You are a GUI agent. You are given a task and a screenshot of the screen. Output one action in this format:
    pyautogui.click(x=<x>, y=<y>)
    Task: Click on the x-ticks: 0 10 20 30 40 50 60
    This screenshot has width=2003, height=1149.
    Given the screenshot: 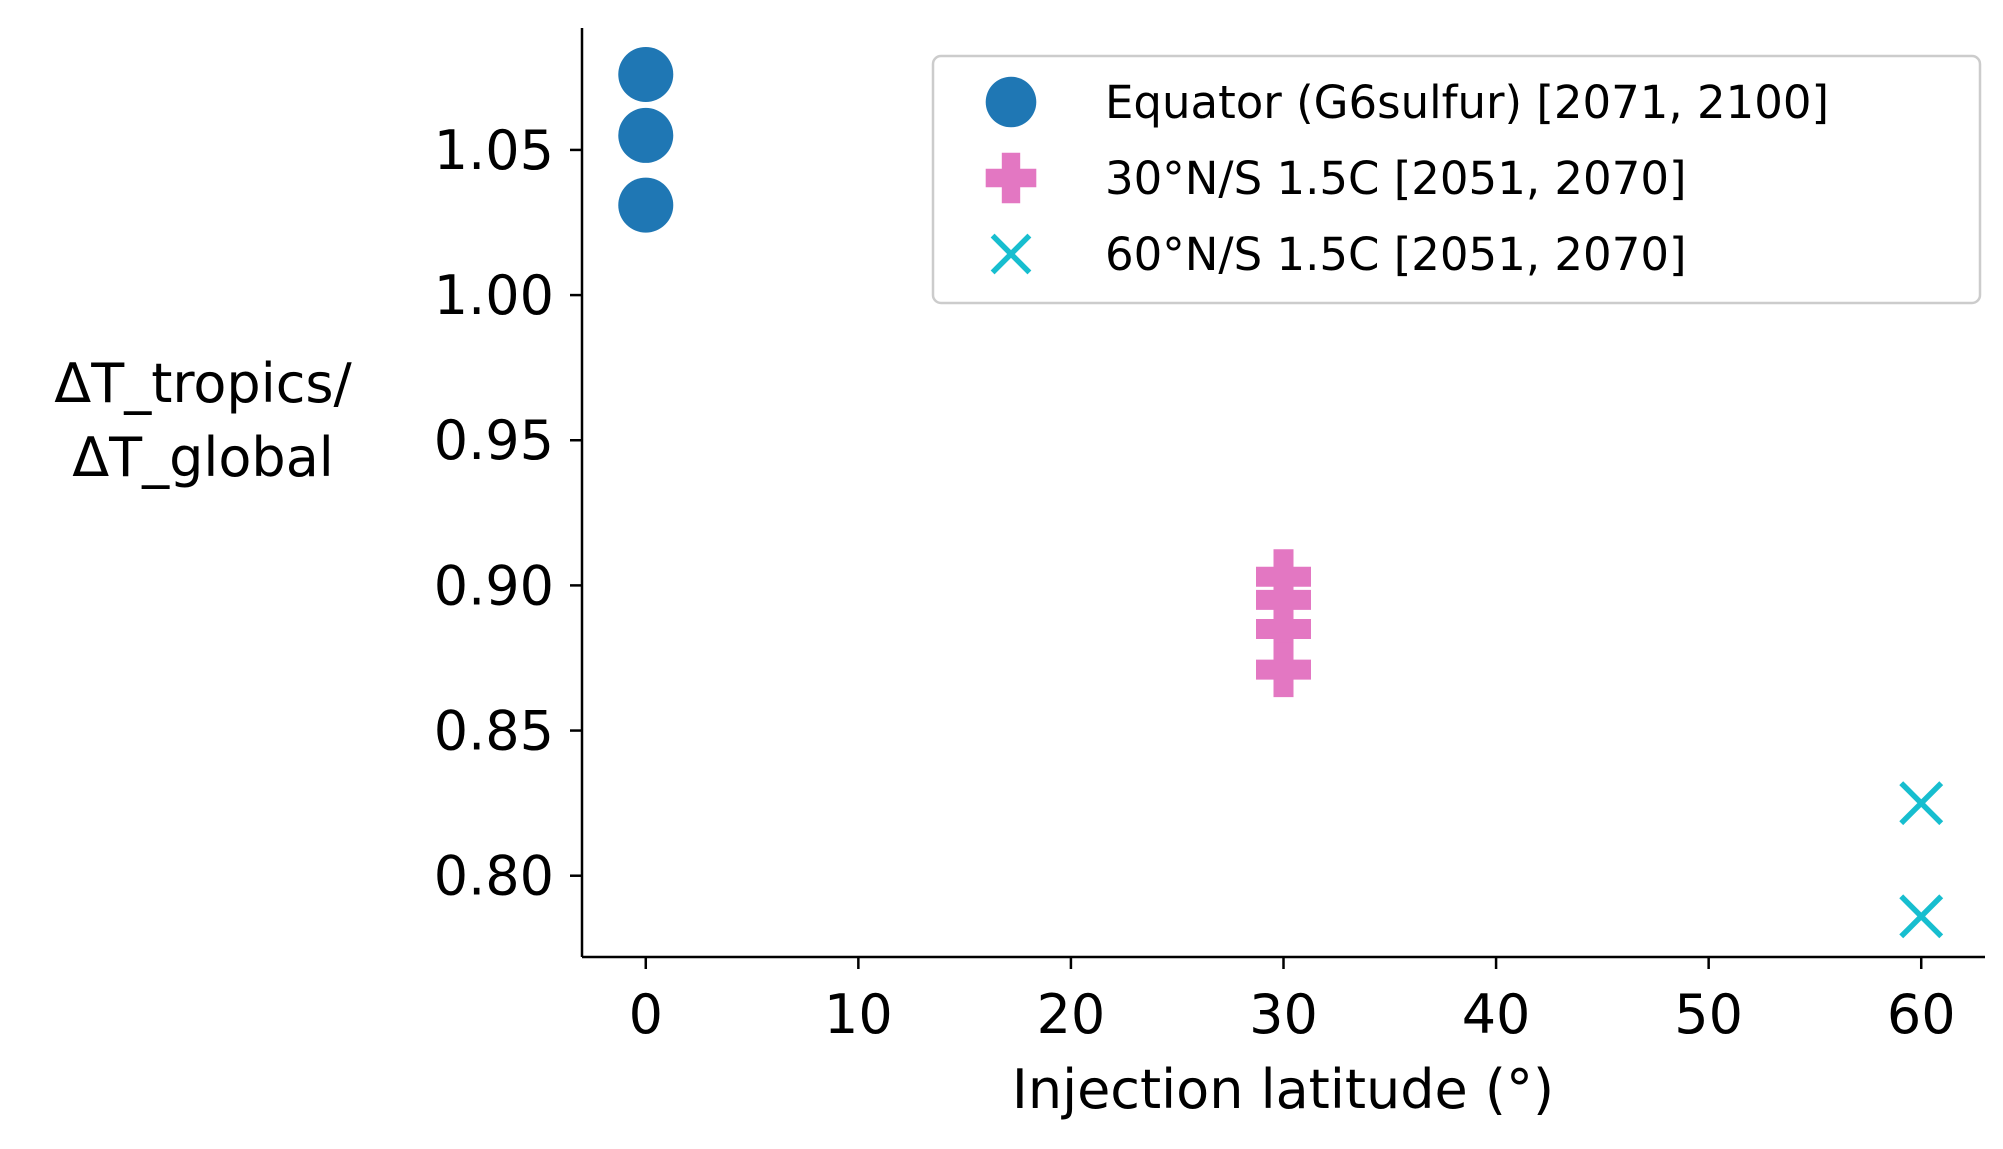 What is the action you would take?
    pyautogui.click(x=1292, y=1001)
    